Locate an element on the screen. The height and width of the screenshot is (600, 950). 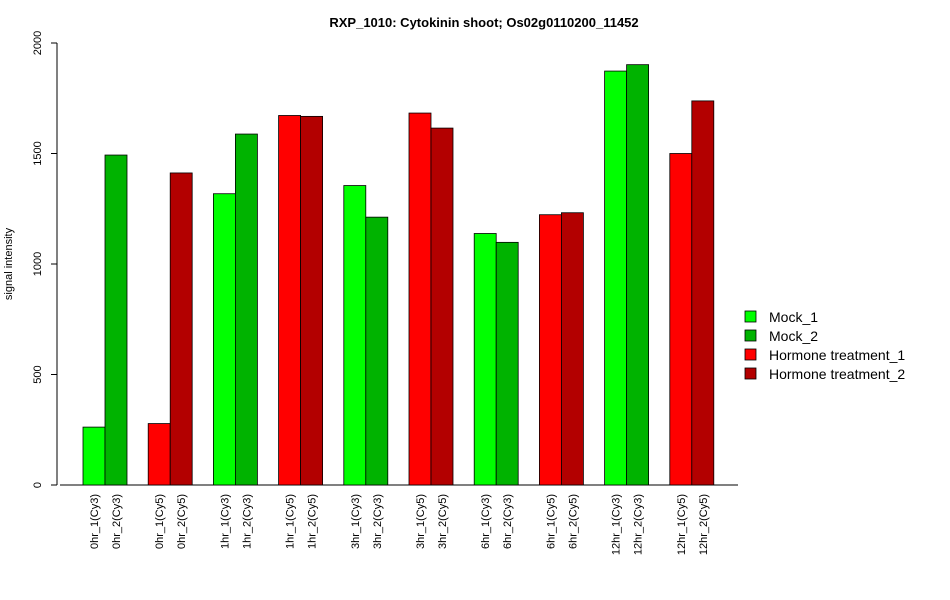
x-tick-label: 0hr_2(Cy3) is located at coordinates (117, 521).